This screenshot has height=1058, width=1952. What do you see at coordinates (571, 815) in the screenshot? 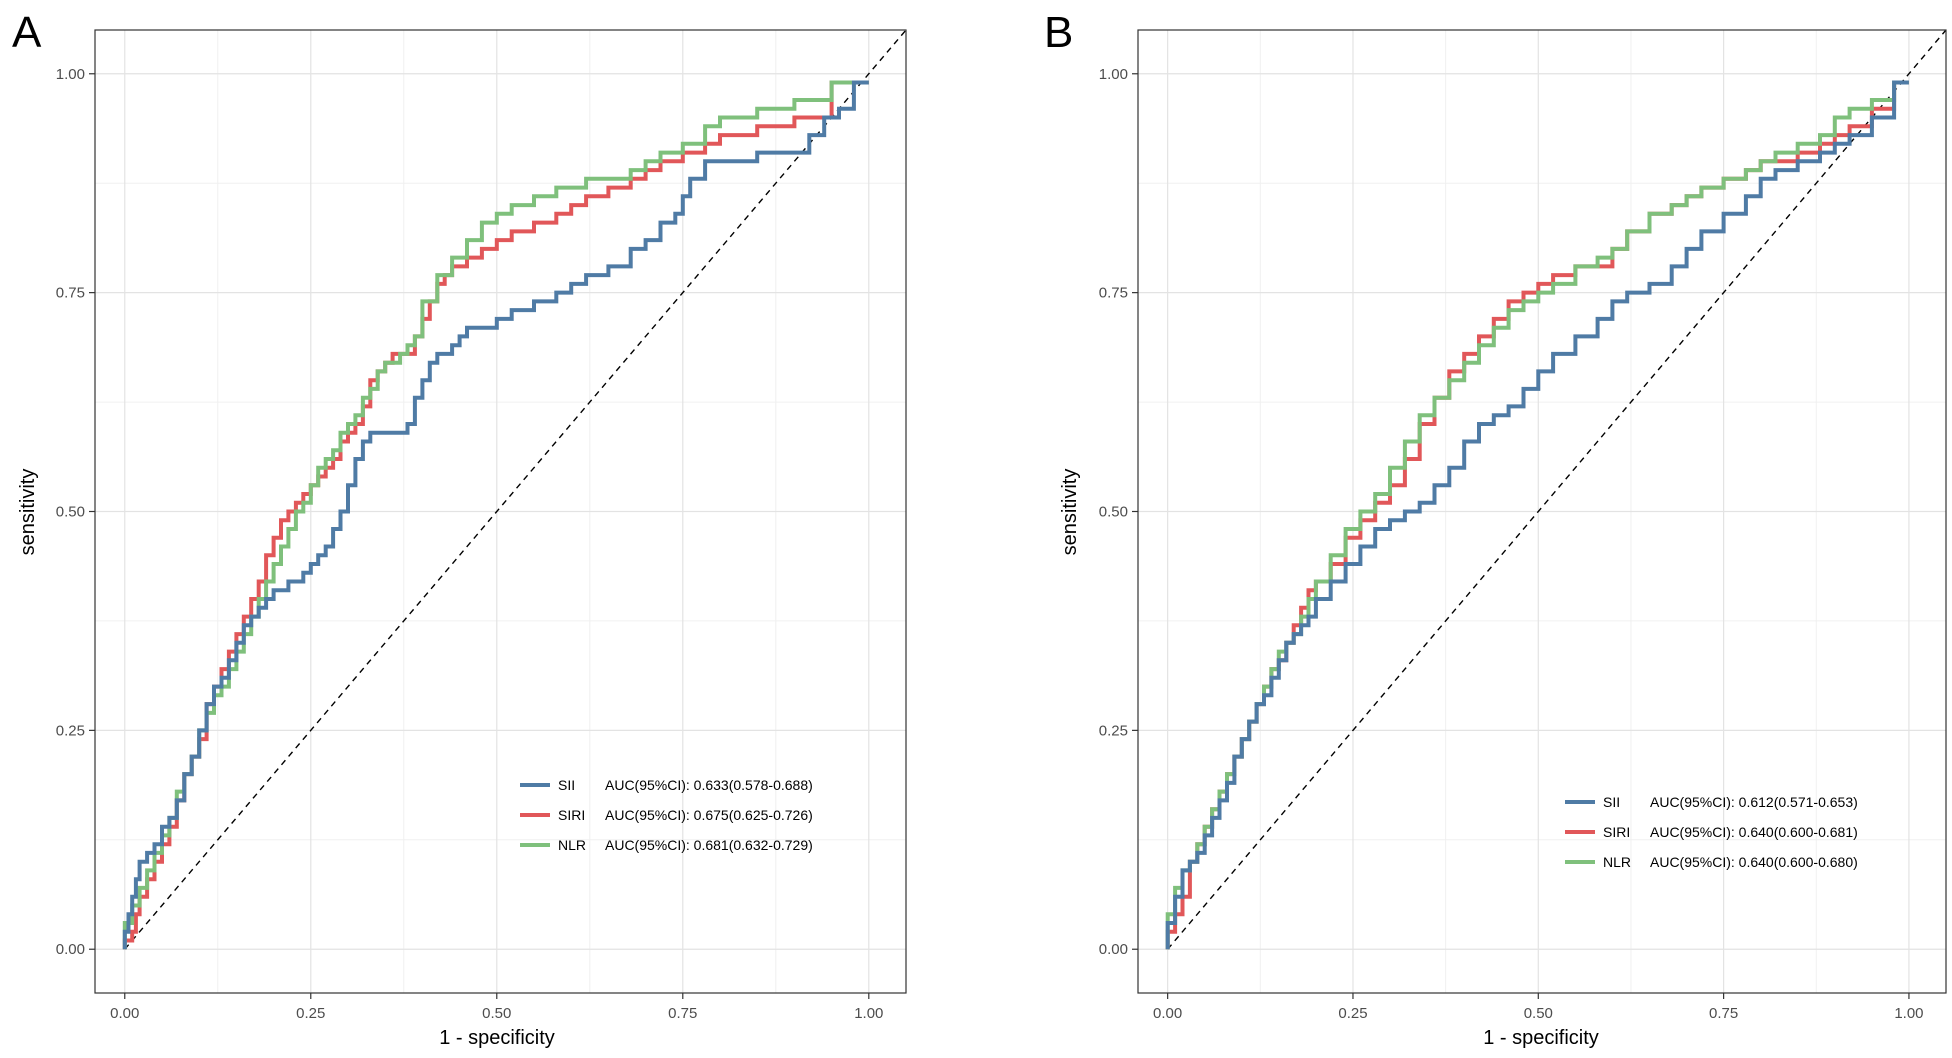
I see `panel-a-legend-name-siri: SIRI` at bounding box center [571, 815].